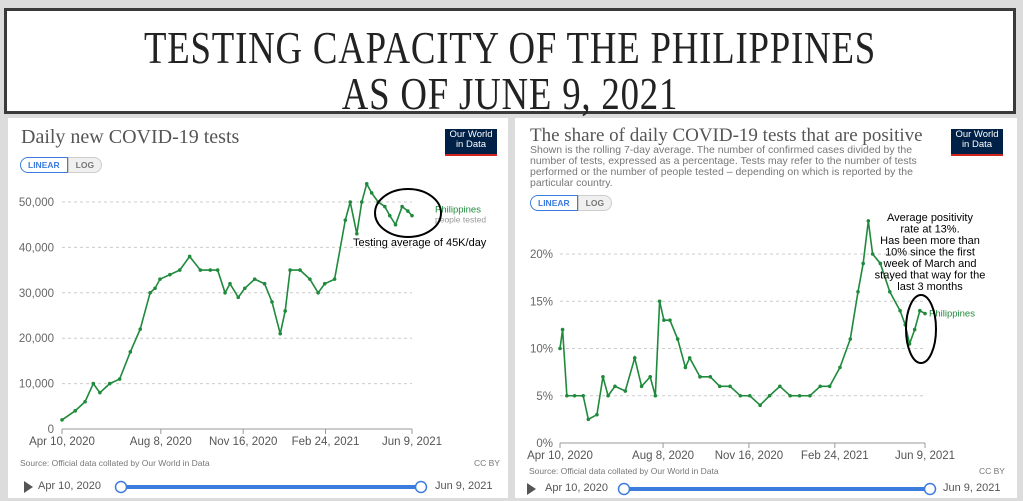 The width and height of the screenshot is (1023, 501). I want to click on annotation-text: Has been more than, so click(930, 241).